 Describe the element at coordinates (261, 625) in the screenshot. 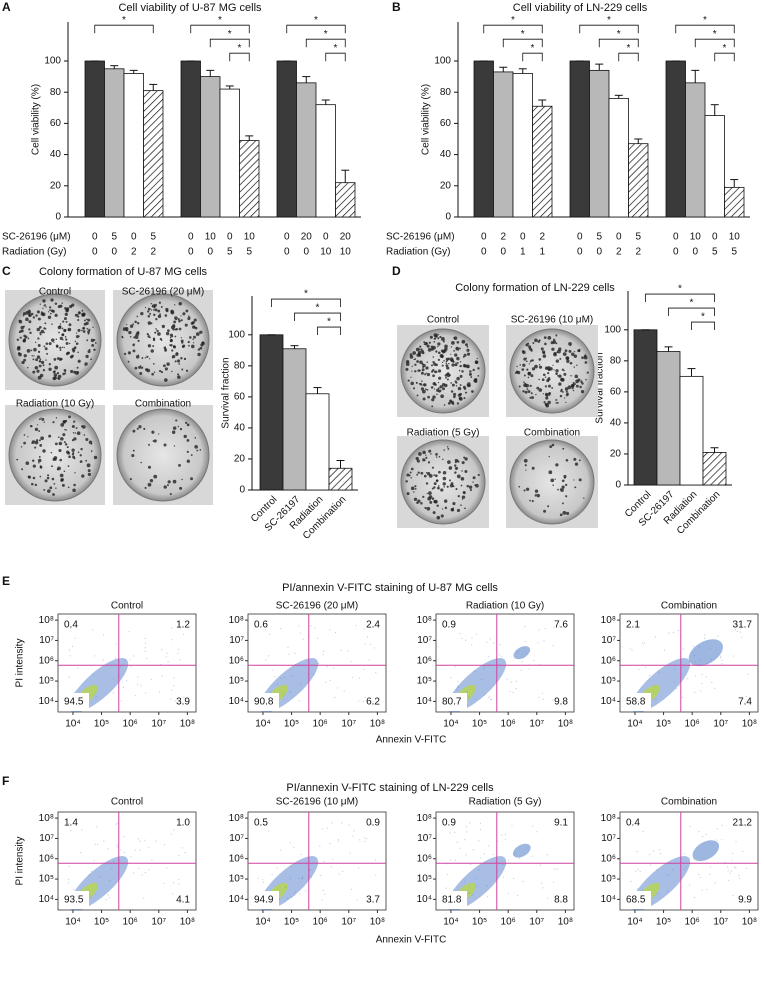

I see `quadrant-percent: 0.6` at that location.